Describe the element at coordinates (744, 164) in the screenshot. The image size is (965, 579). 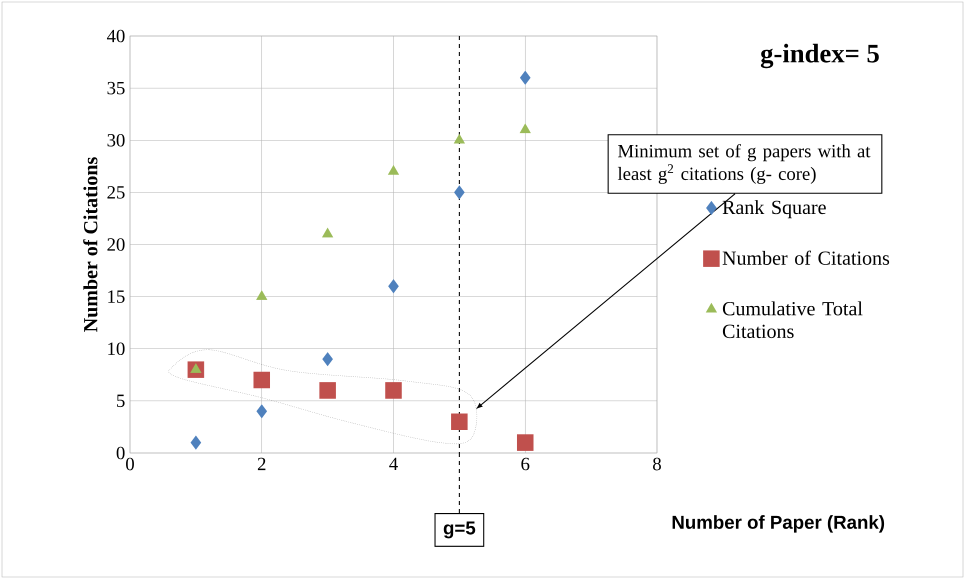
I see `annotation: Minimum set of g papers with at least g$^{2}$ citations (g- core)` at that location.